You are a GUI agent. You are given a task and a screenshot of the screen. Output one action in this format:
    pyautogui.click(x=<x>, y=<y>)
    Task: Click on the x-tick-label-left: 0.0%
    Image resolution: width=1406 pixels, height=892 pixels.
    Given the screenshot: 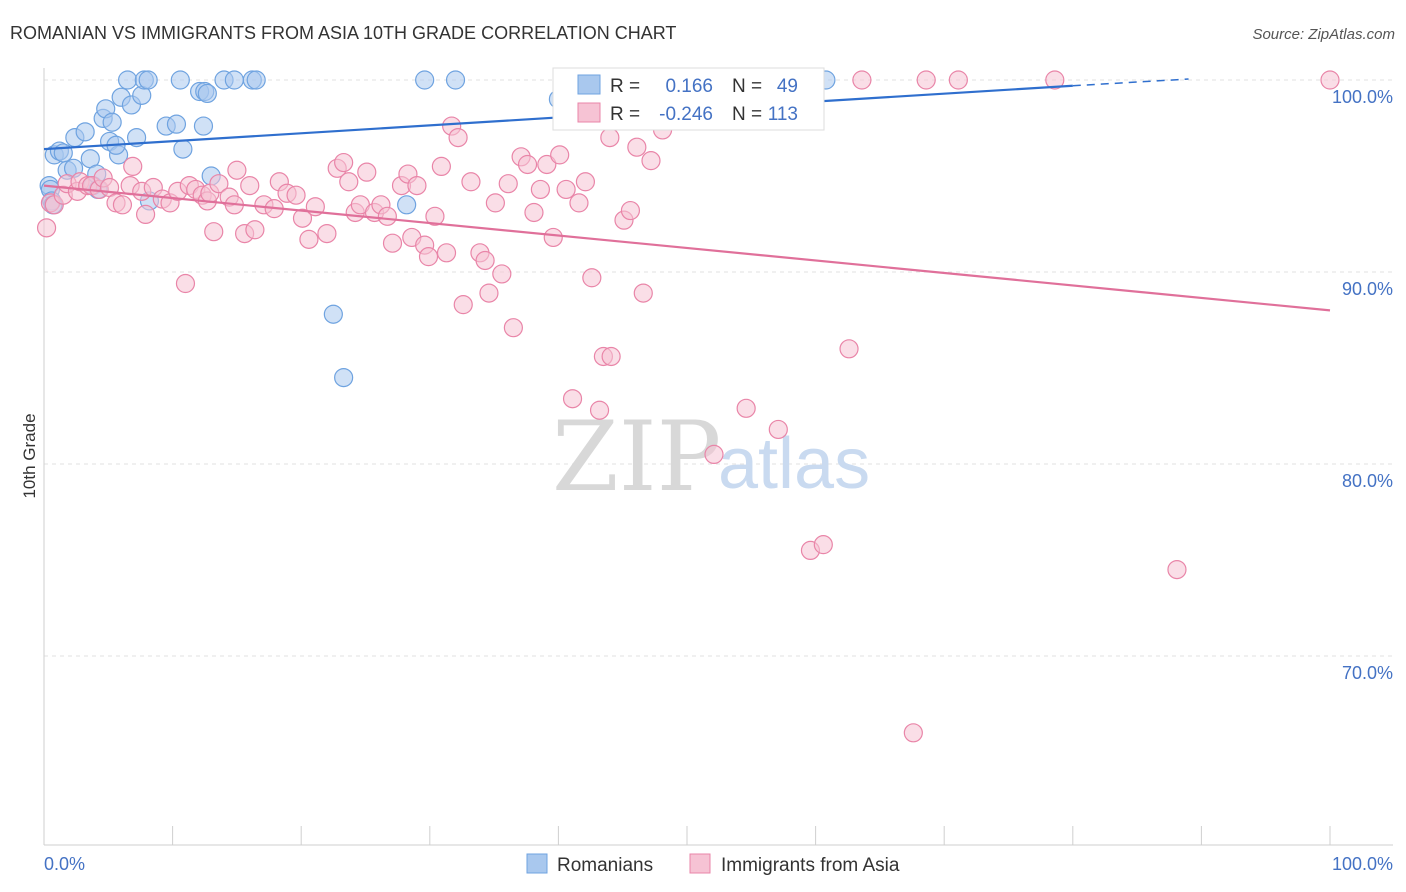 What is the action you would take?
    pyautogui.click(x=64, y=864)
    